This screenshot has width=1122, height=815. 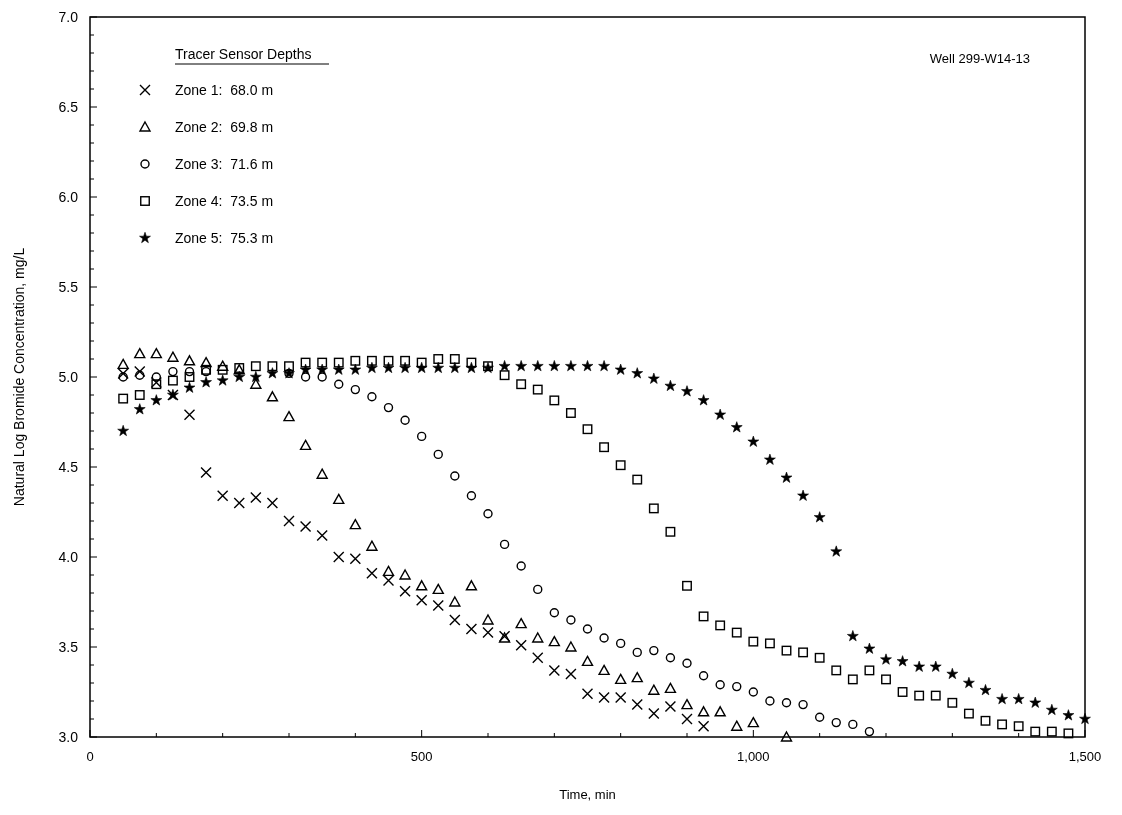 What do you see at coordinates (224, 164) in the screenshot?
I see `legend-label: Zone 3: 71.6 m` at bounding box center [224, 164].